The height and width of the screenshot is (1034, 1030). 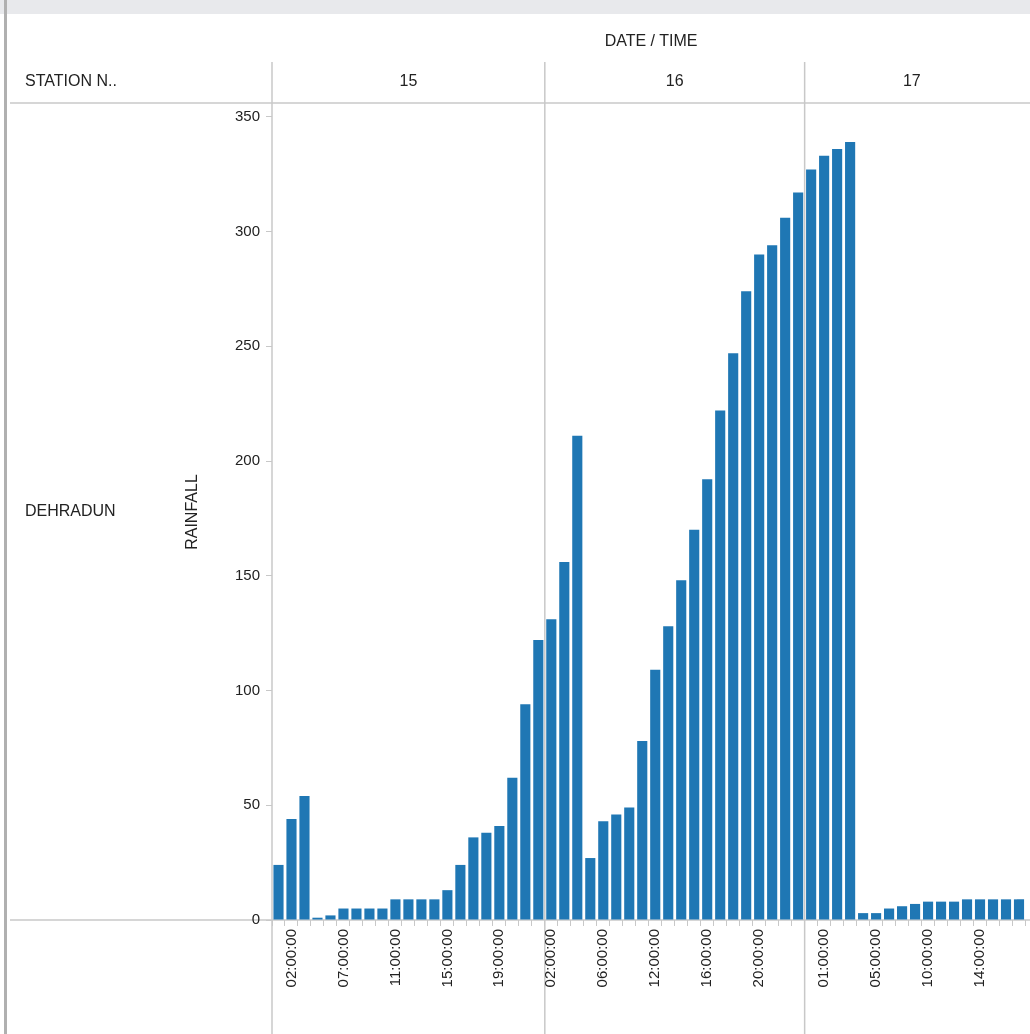 What do you see at coordinates (247, 574) in the screenshot?
I see `y-tick-label: 150` at bounding box center [247, 574].